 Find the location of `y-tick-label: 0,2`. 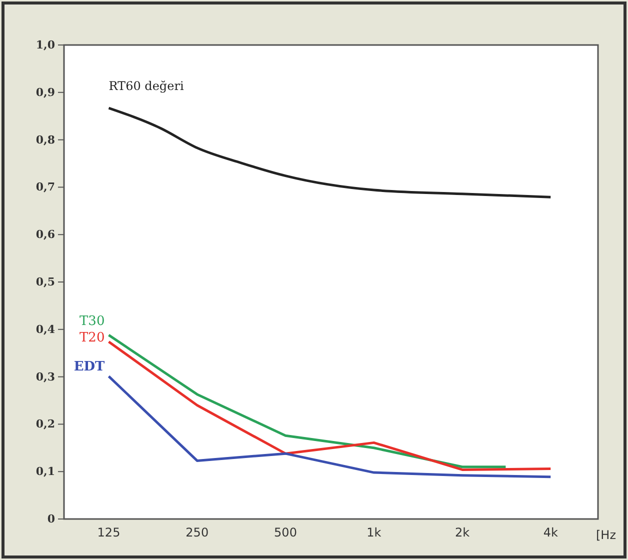

y-tick-label: 0,2 is located at coordinates (45, 424).